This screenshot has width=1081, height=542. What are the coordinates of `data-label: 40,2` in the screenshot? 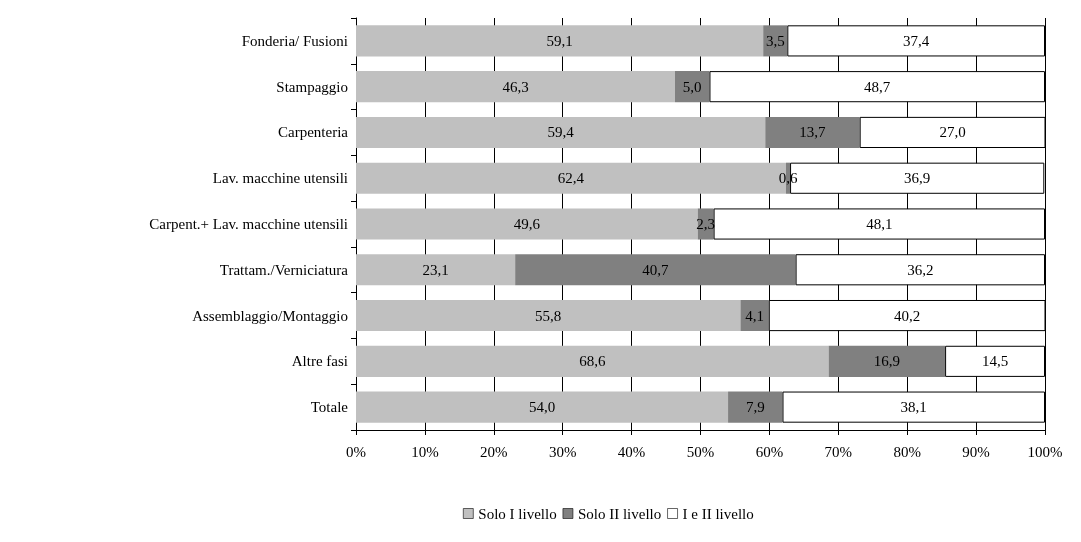 It's located at (907, 315).